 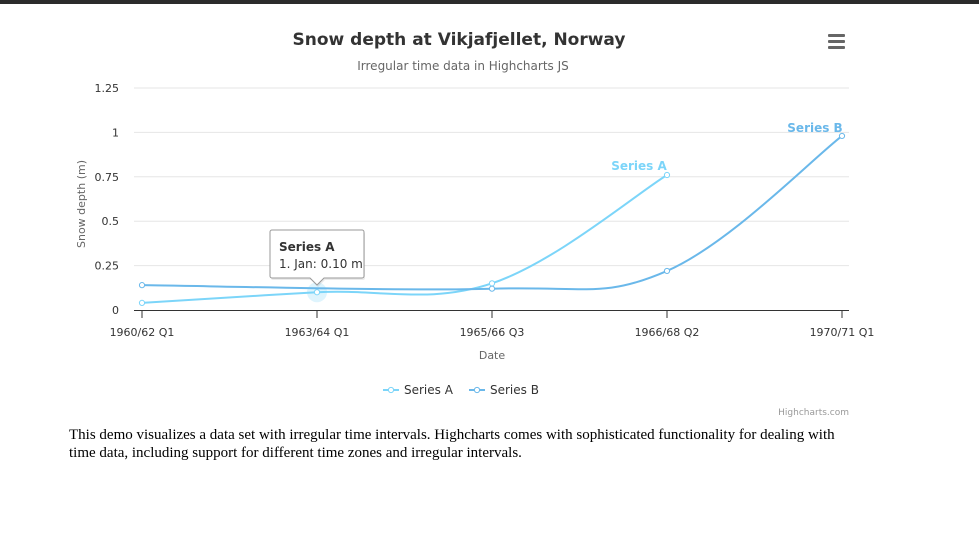 I want to click on y-tick-label: 1, so click(x=115, y=132).